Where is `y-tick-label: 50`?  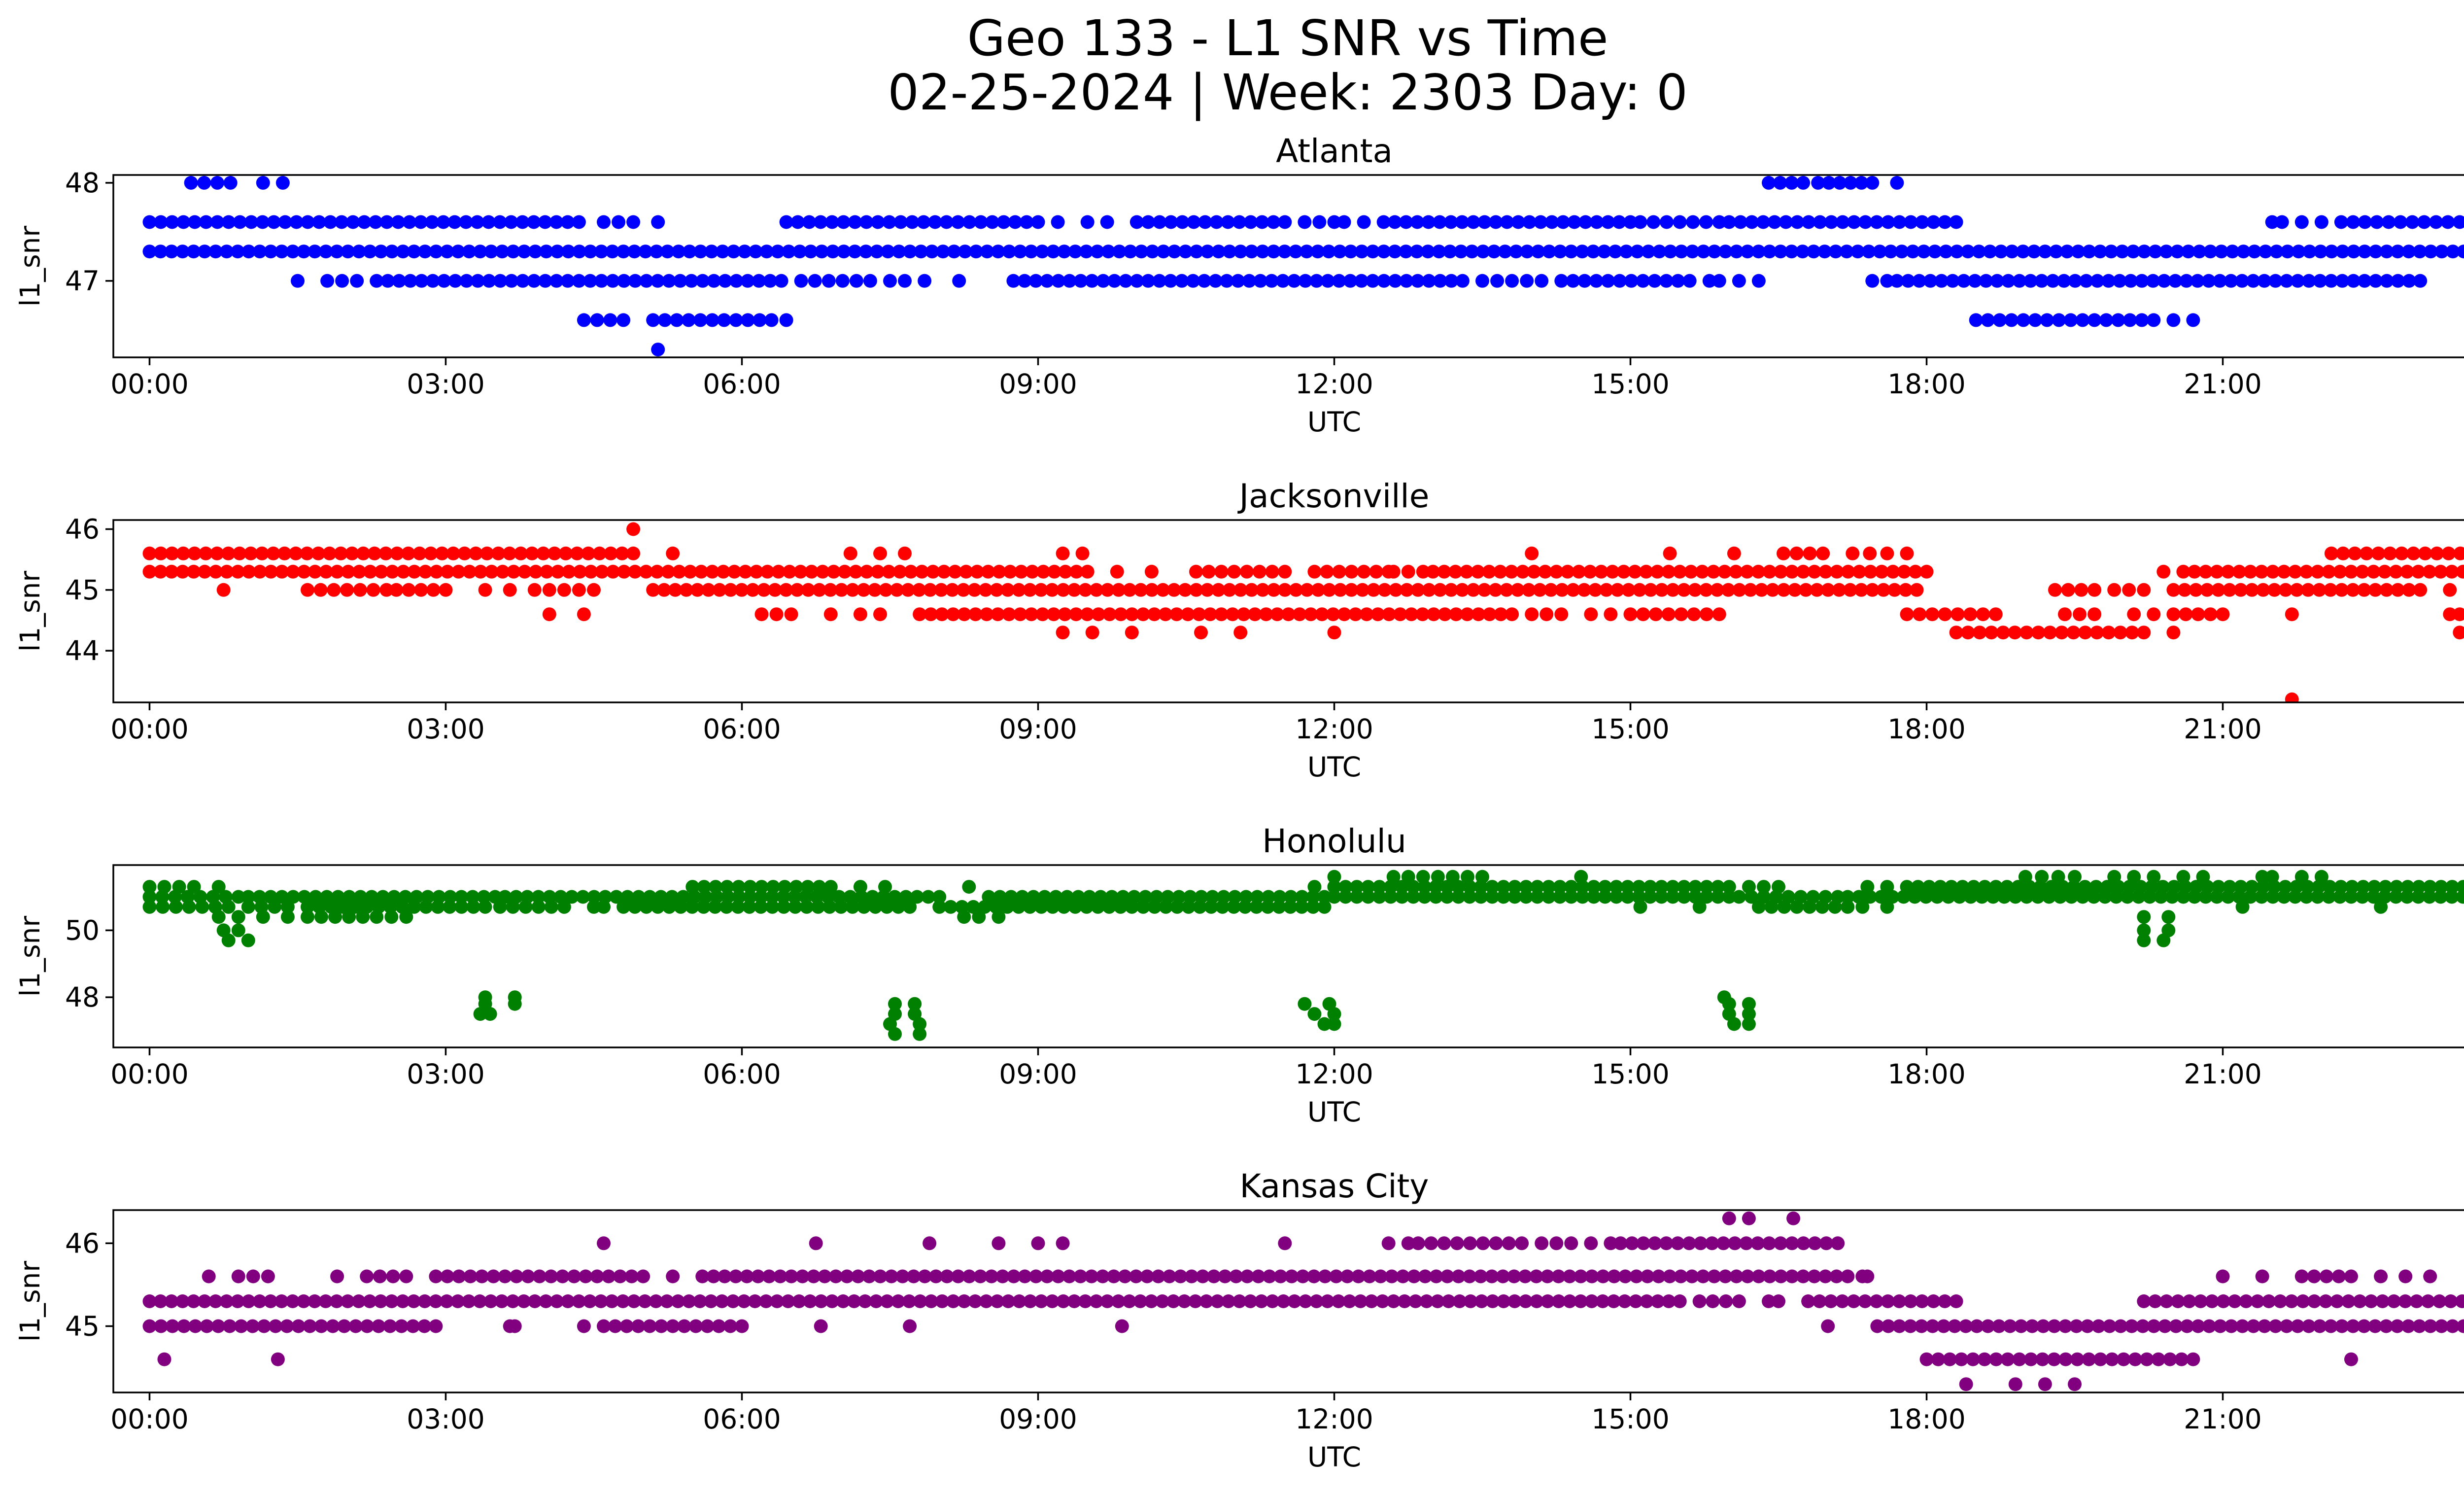
y-tick-label: 50 is located at coordinates (82, 930).